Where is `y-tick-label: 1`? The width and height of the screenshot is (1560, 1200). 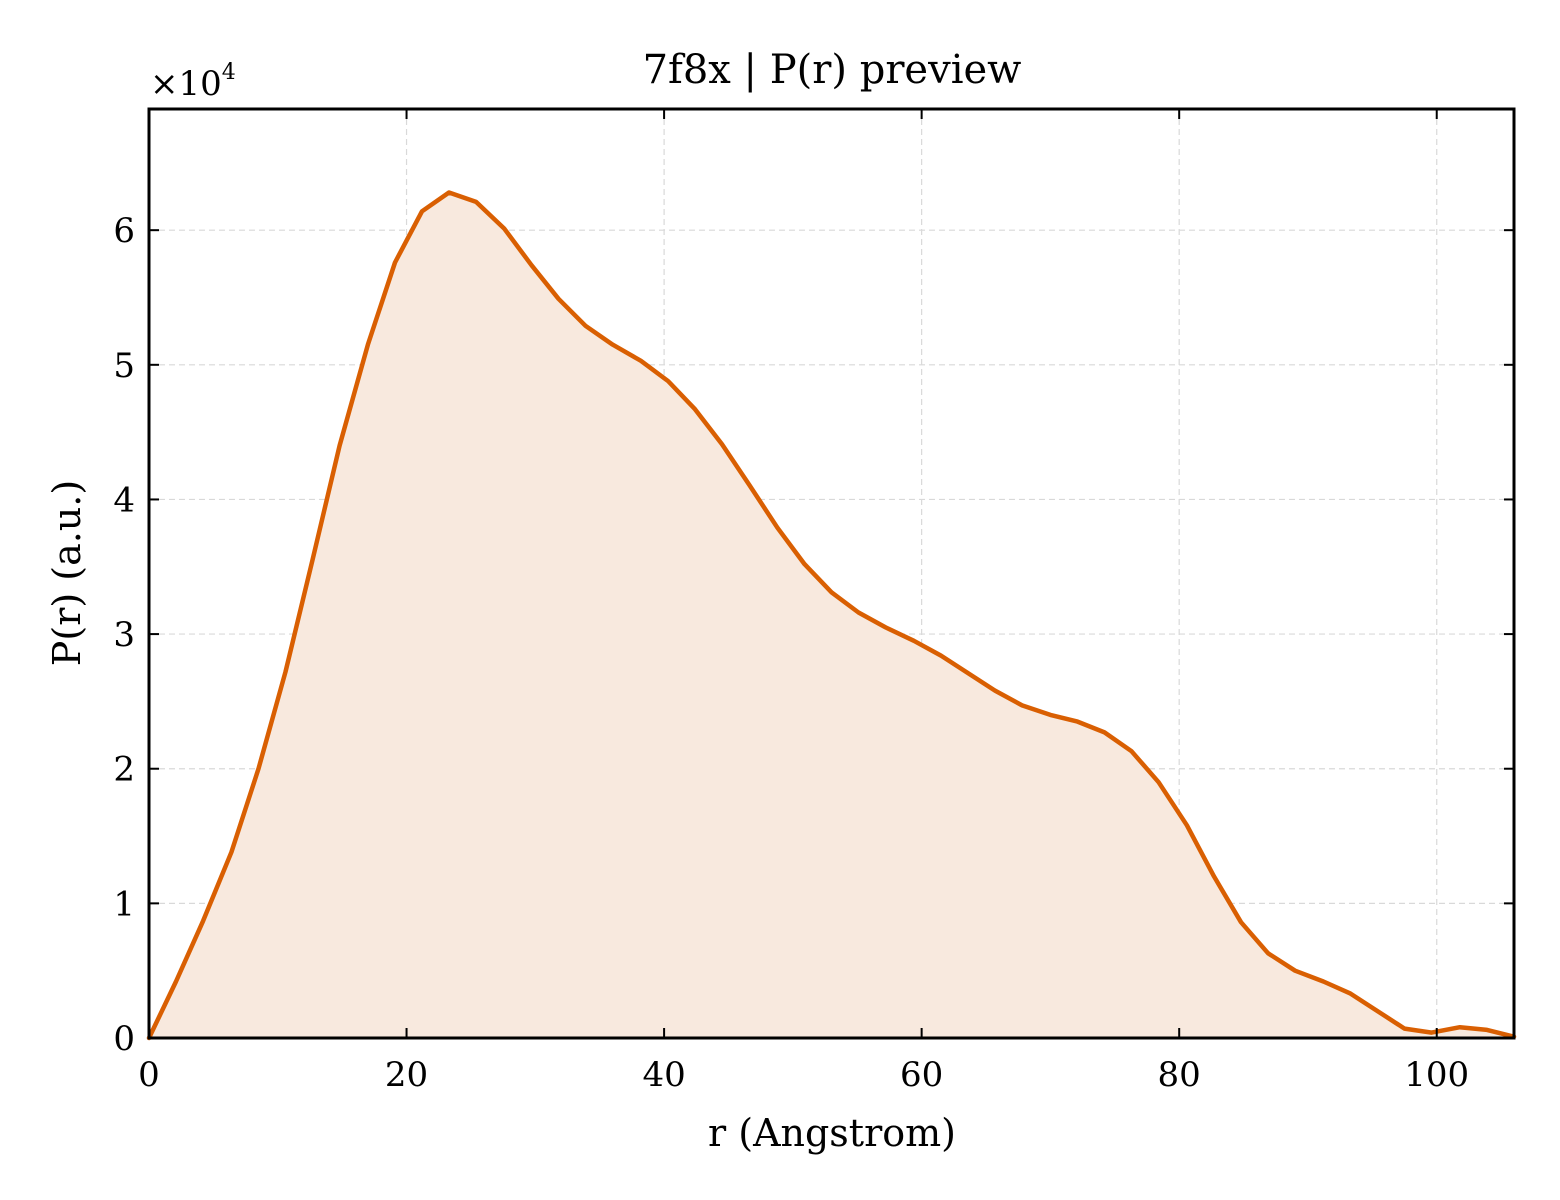
y-tick-label: 1 is located at coordinates (124, 904).